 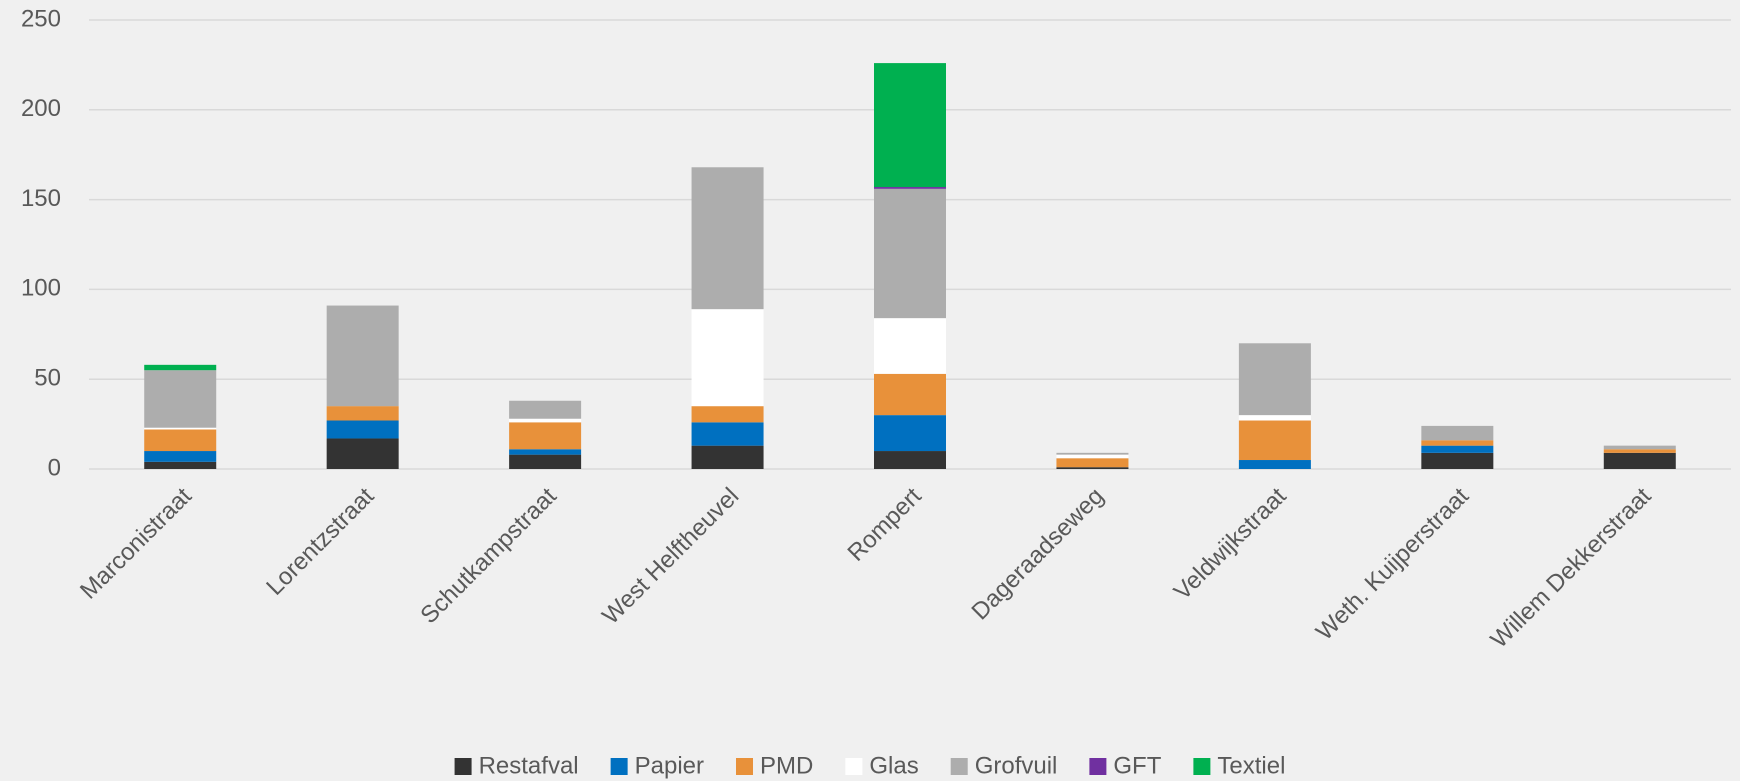 What do you see at coordinates (786, 765) in the screenshot?
I see `legend-label: PMD` at bounding box center [786, 765].